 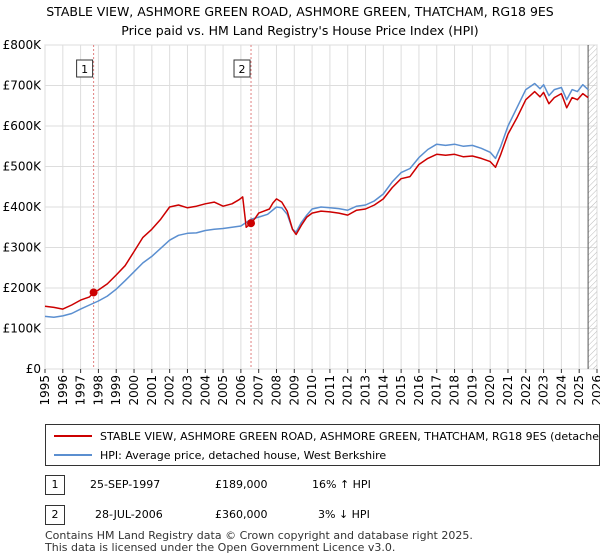 I want to click on x-tick-label: 2001, so click(x=152, y=390).